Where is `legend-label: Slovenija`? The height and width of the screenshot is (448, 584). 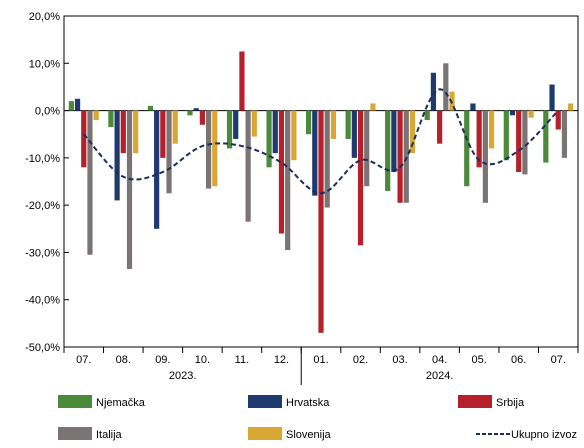 legend-label: Slovenija is located at coordinates (309, 435).